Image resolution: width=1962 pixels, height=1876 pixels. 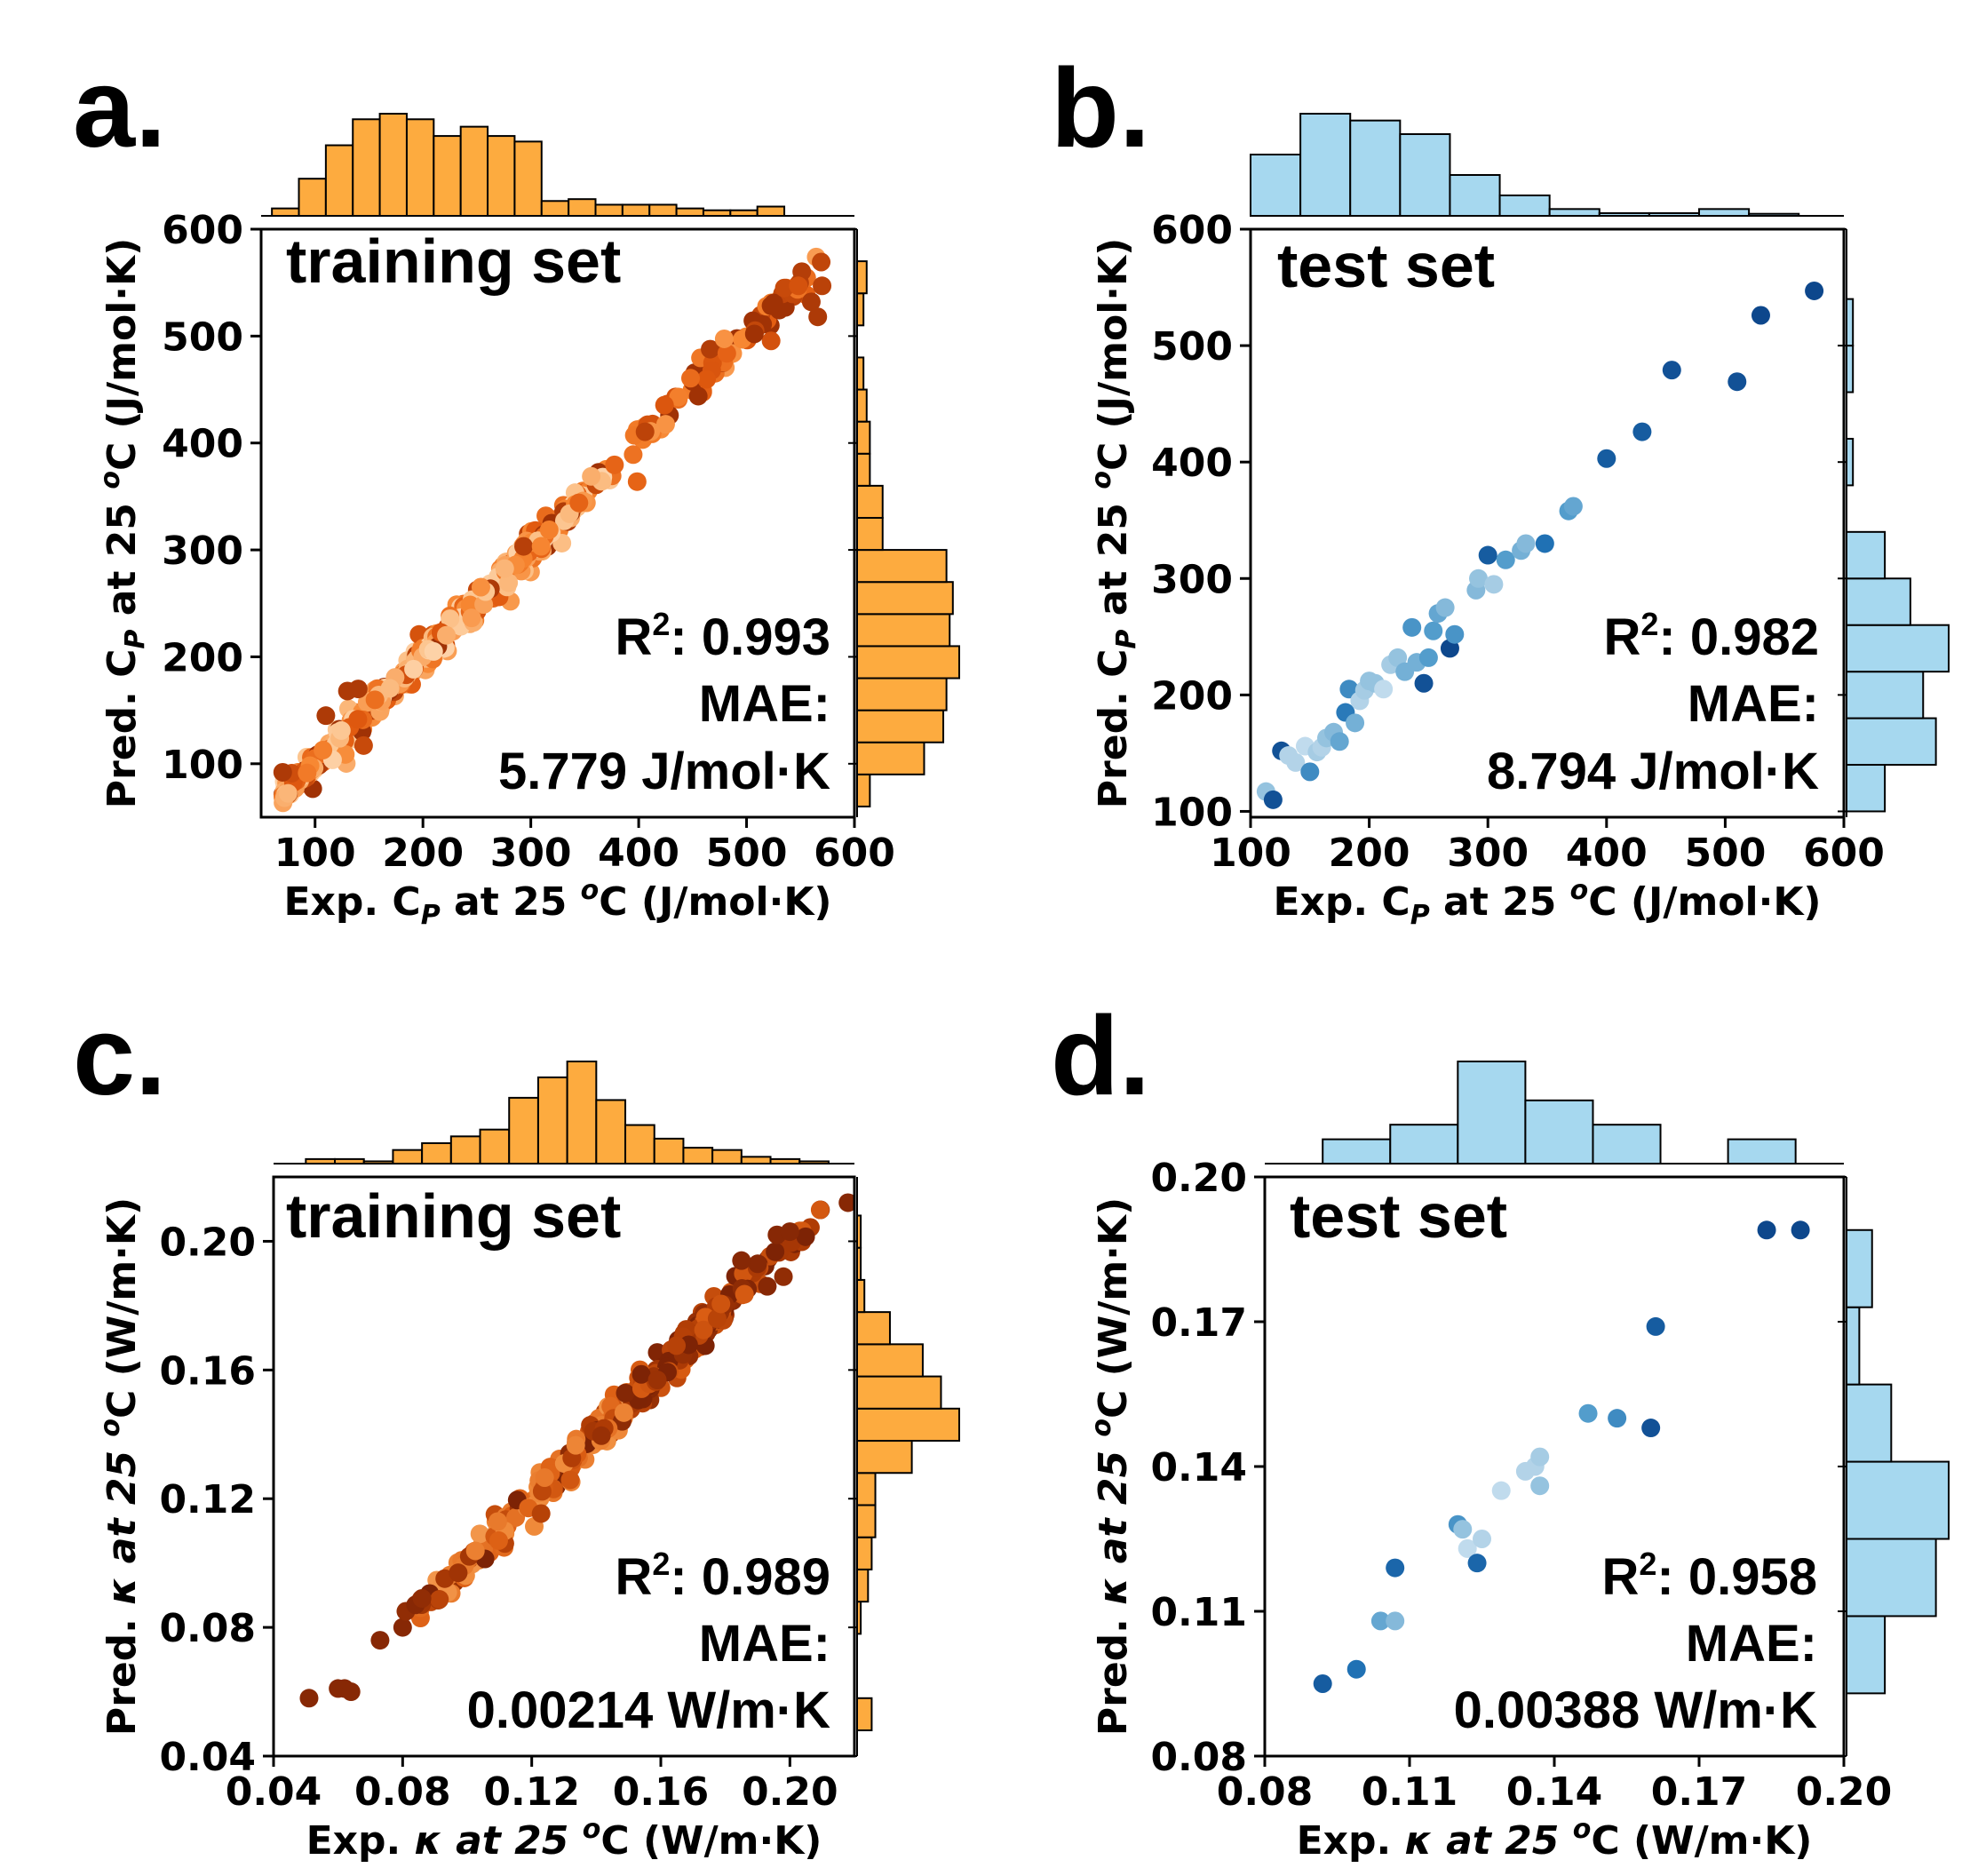 I want to click on mae-value-b: 8.794 J/mol·K, so click(x=1653, y=771).